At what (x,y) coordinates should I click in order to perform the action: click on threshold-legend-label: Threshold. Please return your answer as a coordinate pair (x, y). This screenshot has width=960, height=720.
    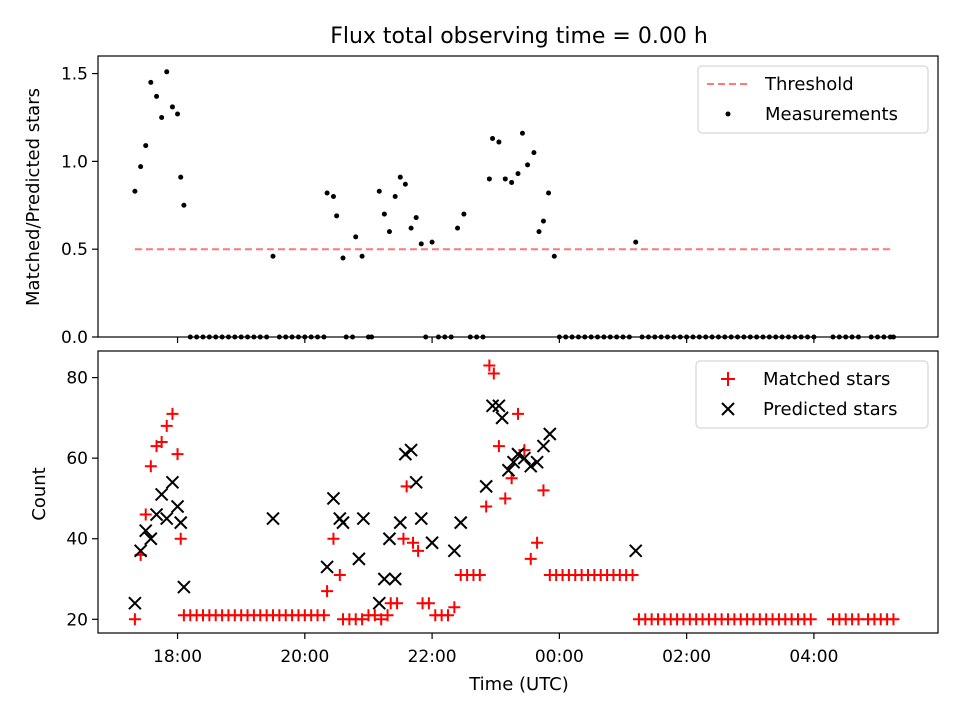
    Looking at the image, I should click on (809, 84).